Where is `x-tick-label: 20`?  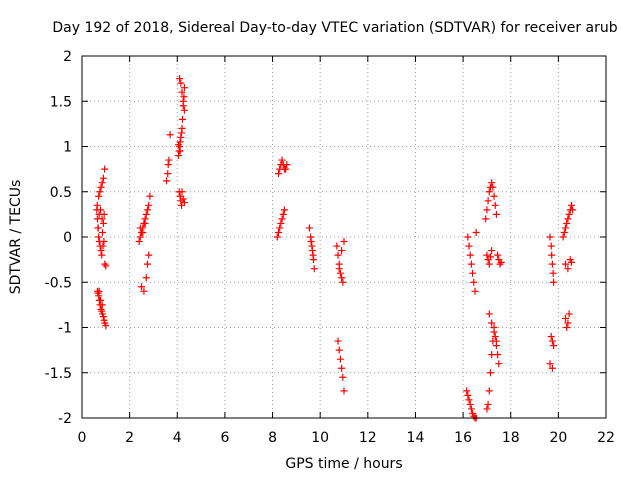
x-tick-label: 20 is located at coordinates (558, 438).